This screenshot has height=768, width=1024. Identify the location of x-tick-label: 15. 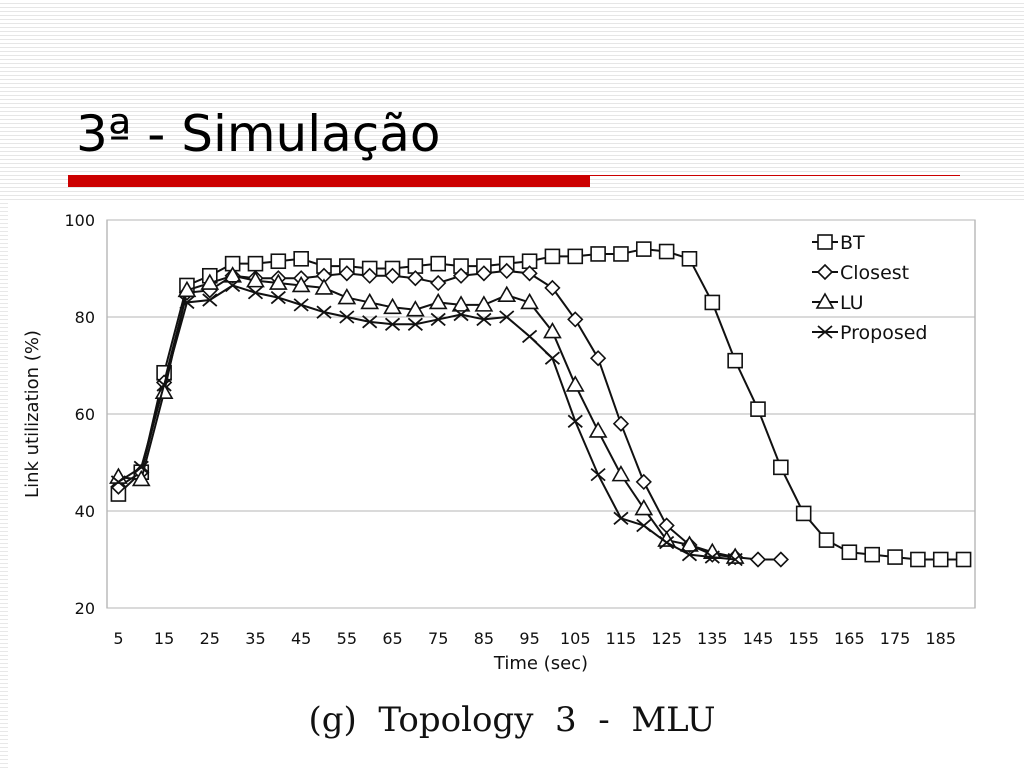
(164, 638).